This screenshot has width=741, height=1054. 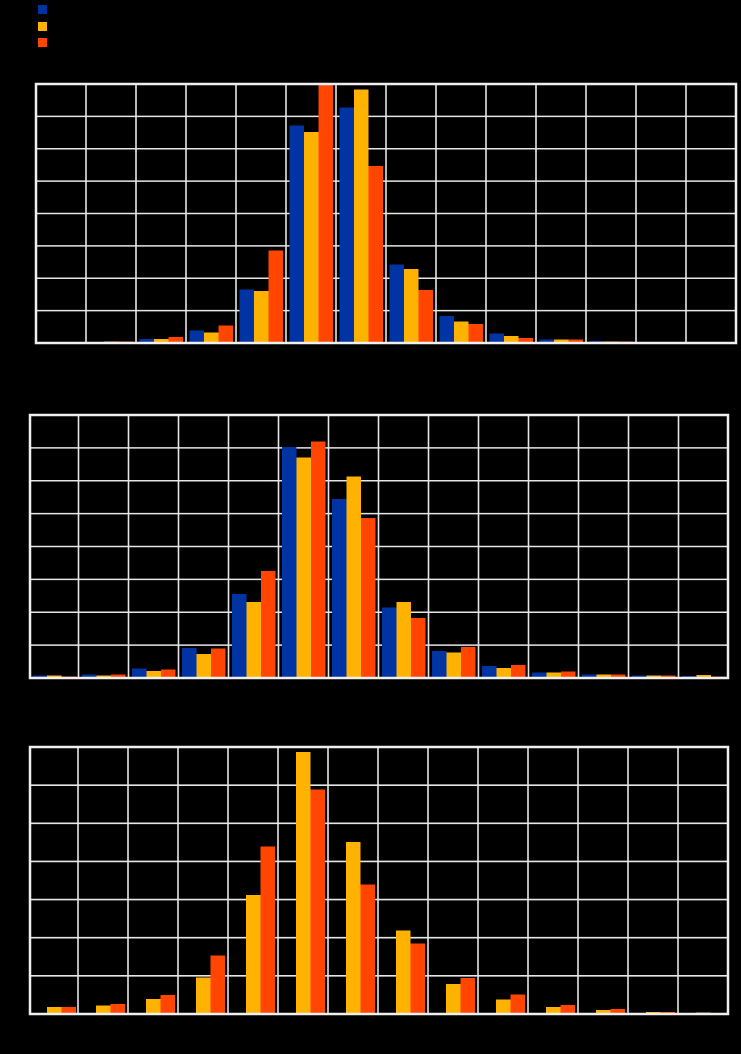 What do you see at coordinates (42, 9) in the screenshot?
I see `legend-swatch-blue` at bounding box center [42, 9].